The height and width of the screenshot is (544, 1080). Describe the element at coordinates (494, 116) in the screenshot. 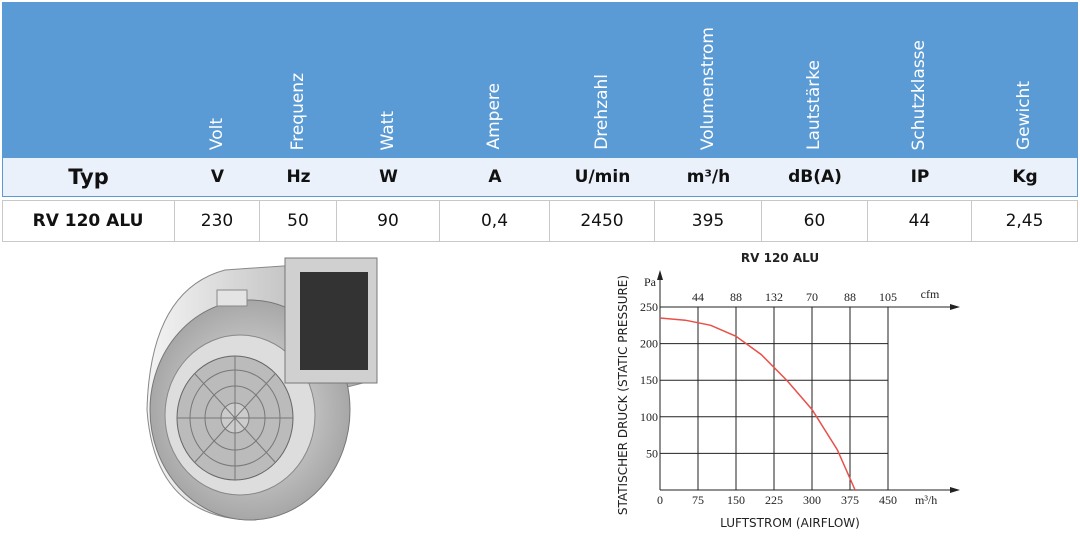

I see `column-name: Ampere` at that location.